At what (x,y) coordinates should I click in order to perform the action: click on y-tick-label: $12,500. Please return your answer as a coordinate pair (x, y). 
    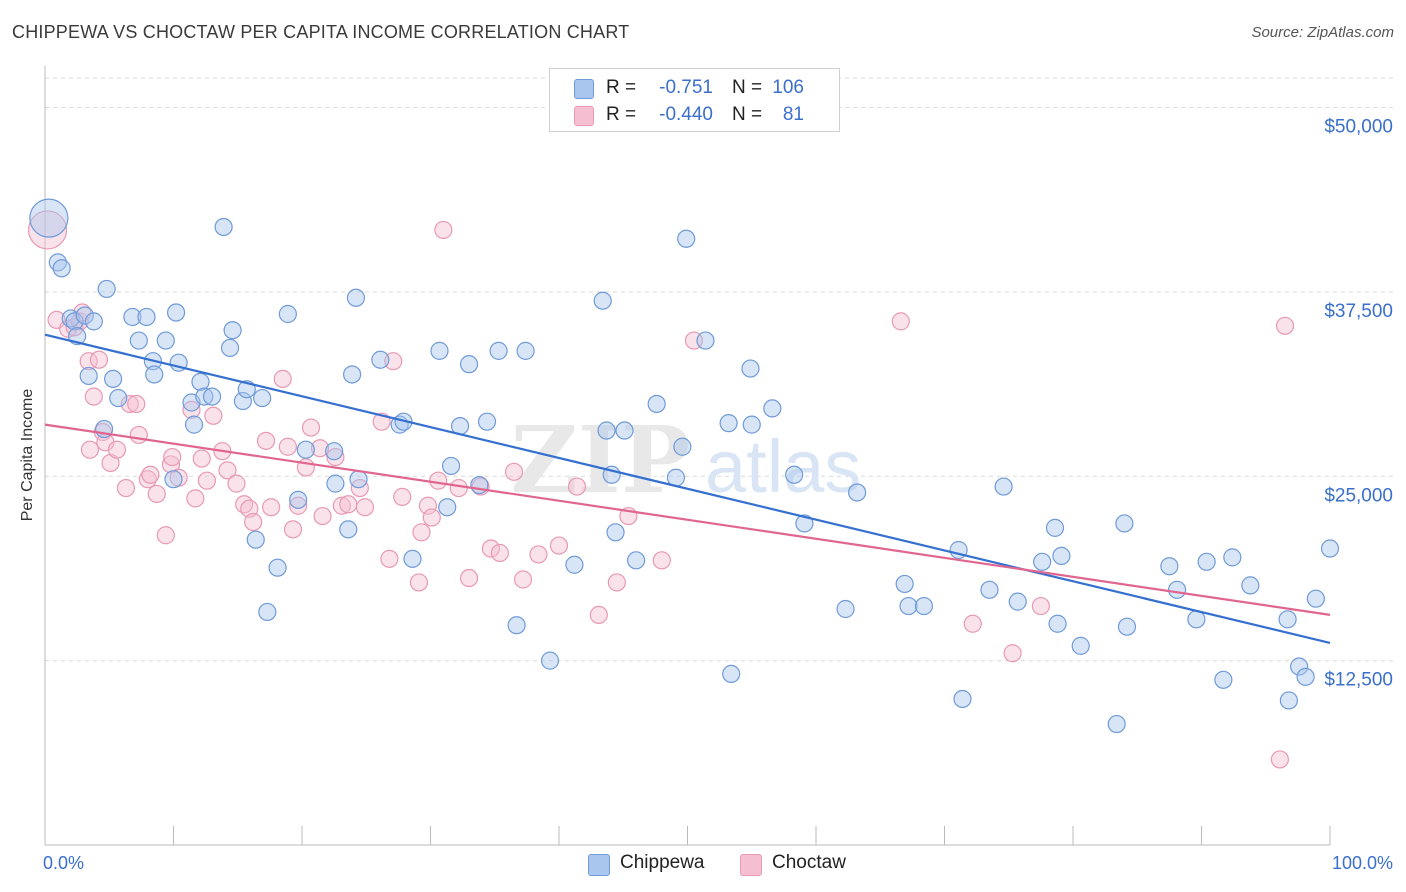
    Looking at the image, I should click on (1358, 680).